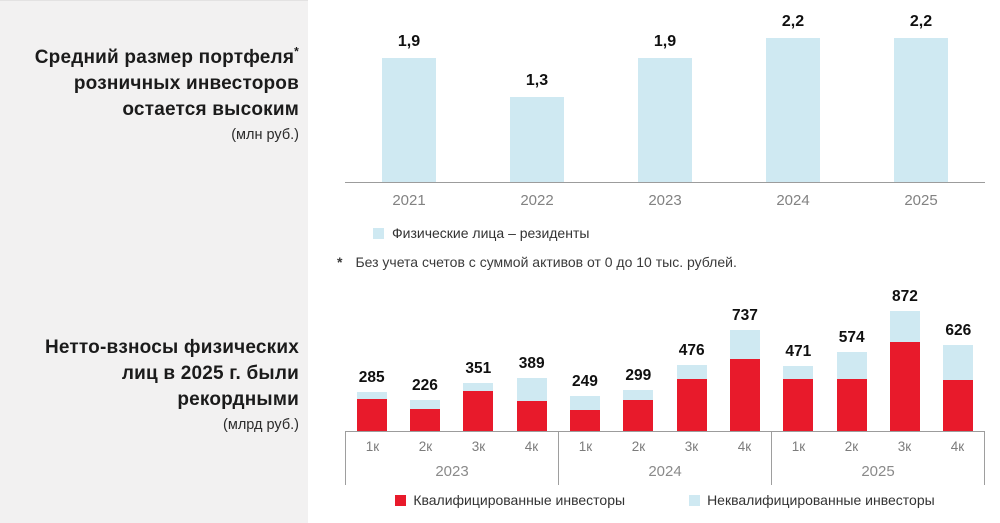  Describe the element at coordinates (452, 471) in the screenshot. I see `chart2-year-label: 2023` at that location.